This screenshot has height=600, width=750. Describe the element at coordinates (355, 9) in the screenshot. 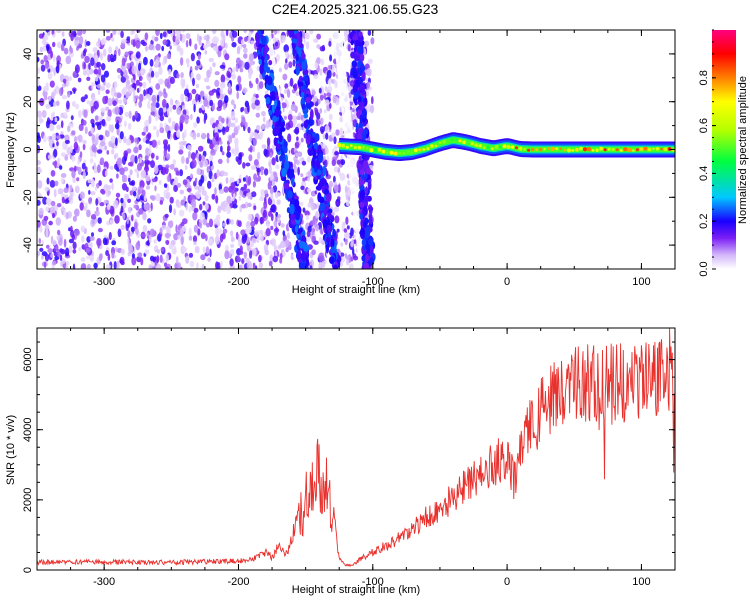

I see `figure-title: C2E4.2025.321.06.55.G23` at that location.